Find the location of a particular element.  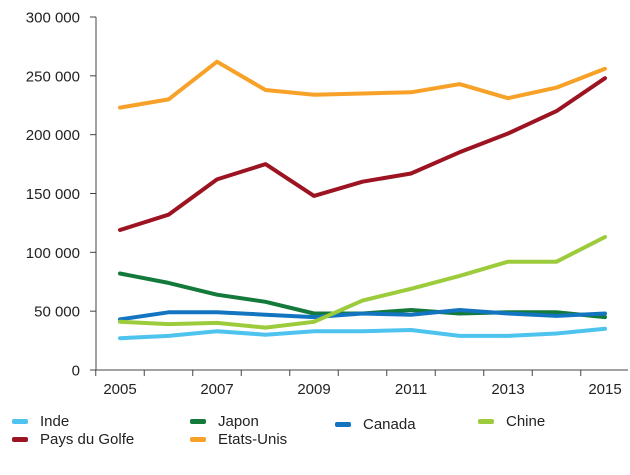

legend-item-etats-unis: Etats-Unis is located at coordinates (238, 439).